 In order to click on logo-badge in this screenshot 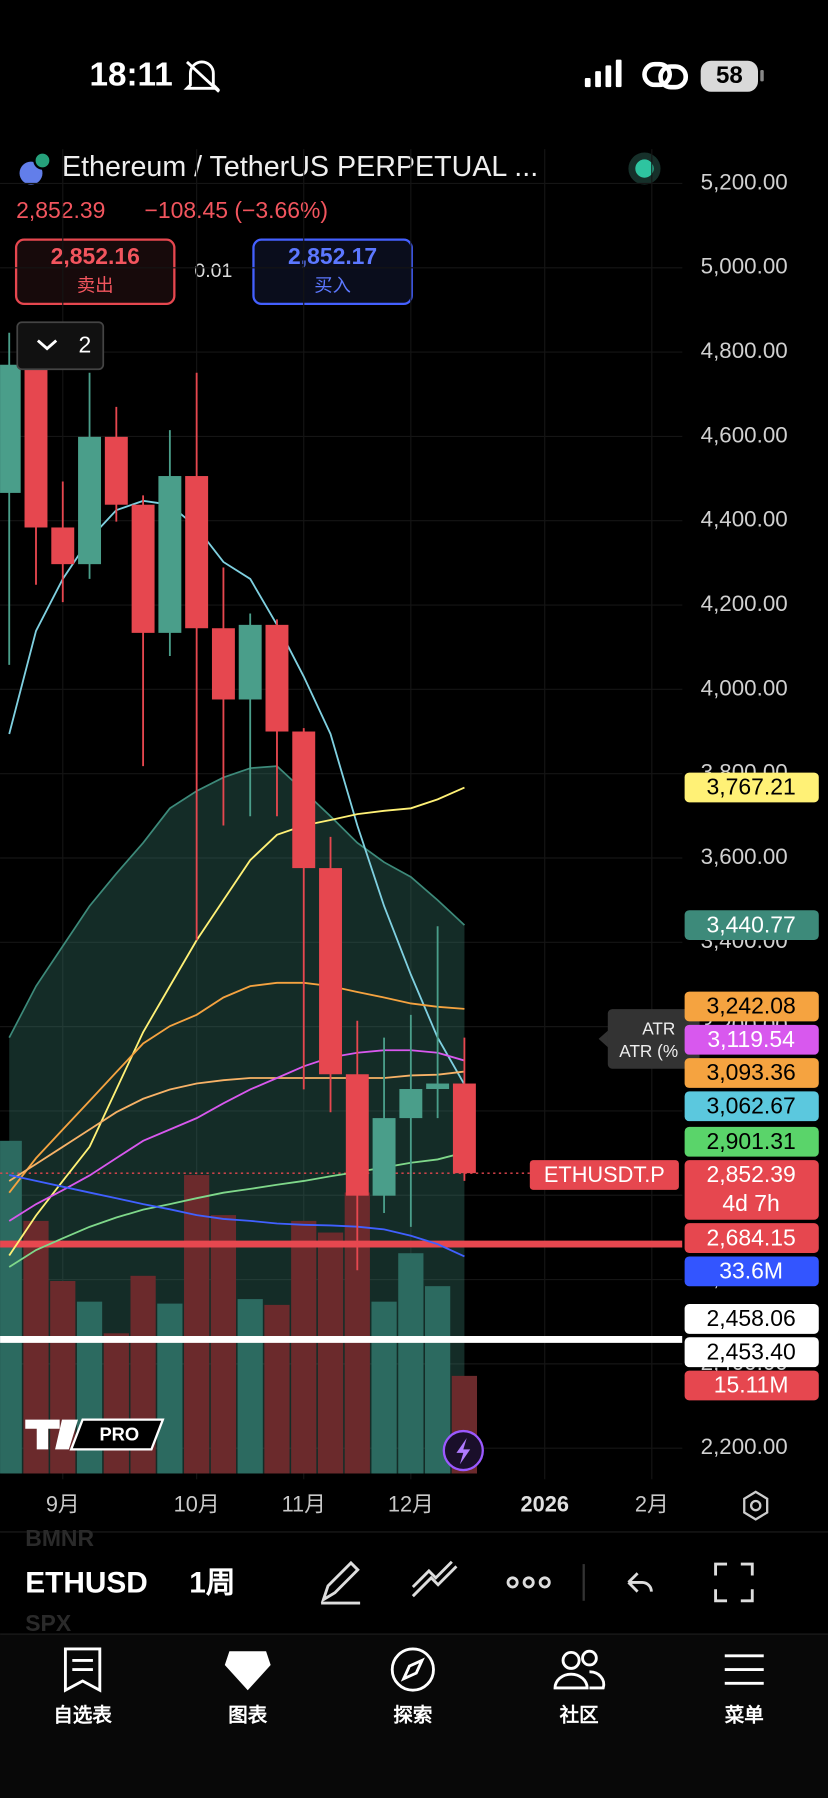, I will do `click(117, 1434)`.